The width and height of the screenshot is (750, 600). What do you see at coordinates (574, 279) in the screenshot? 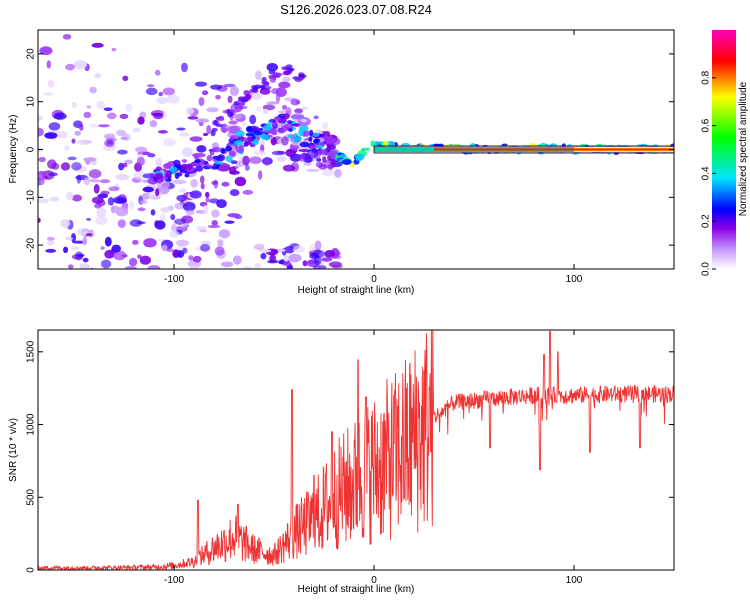
I see `x-tick-label: 100` at bounding box center [574, 279].